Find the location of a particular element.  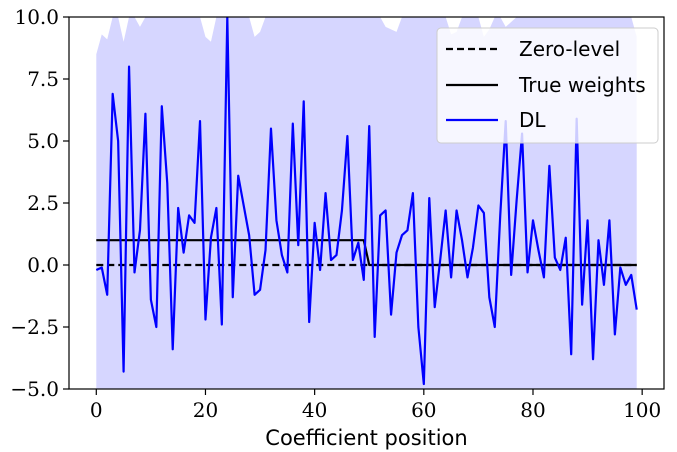

y-tick-label: 2.5 is located at coordinates (43, 203).